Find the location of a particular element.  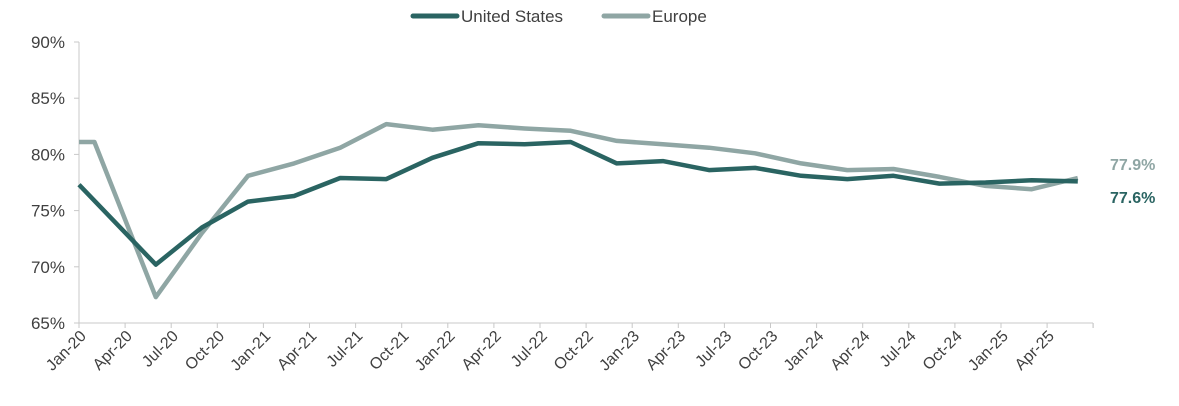

x-tick-label: Oct-20 is located at coordinates (205, 351).